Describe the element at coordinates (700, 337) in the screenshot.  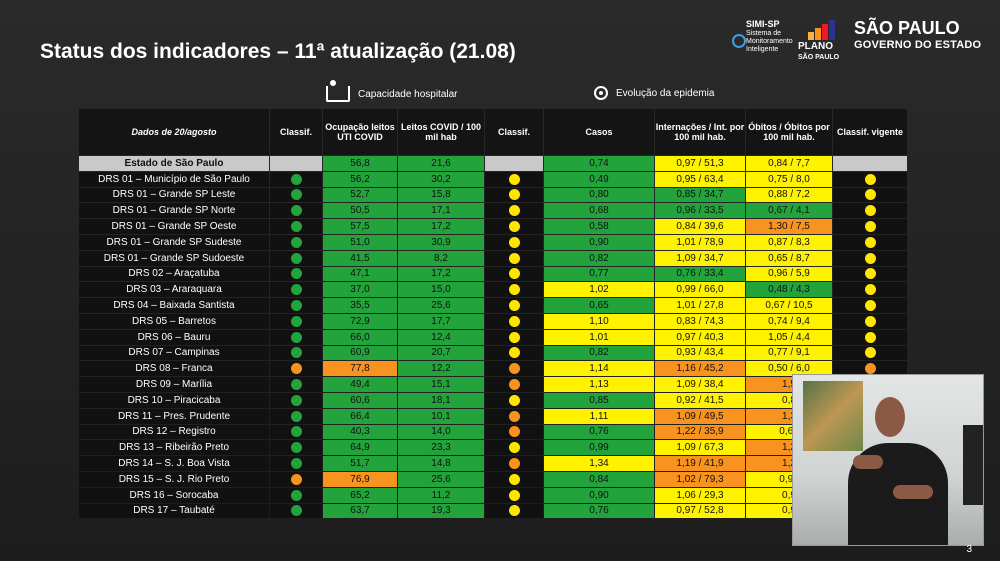
I see `internacoes: 0,97 / 40,3` at that location.